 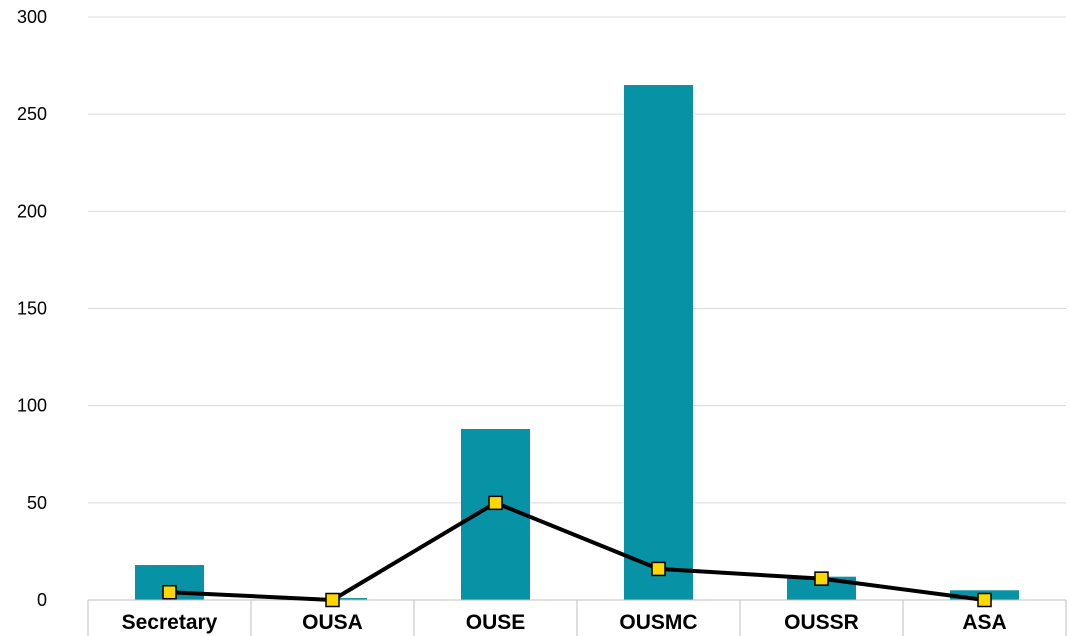 I want to click on y-tick-label: 0, so click(x=42, y=600).